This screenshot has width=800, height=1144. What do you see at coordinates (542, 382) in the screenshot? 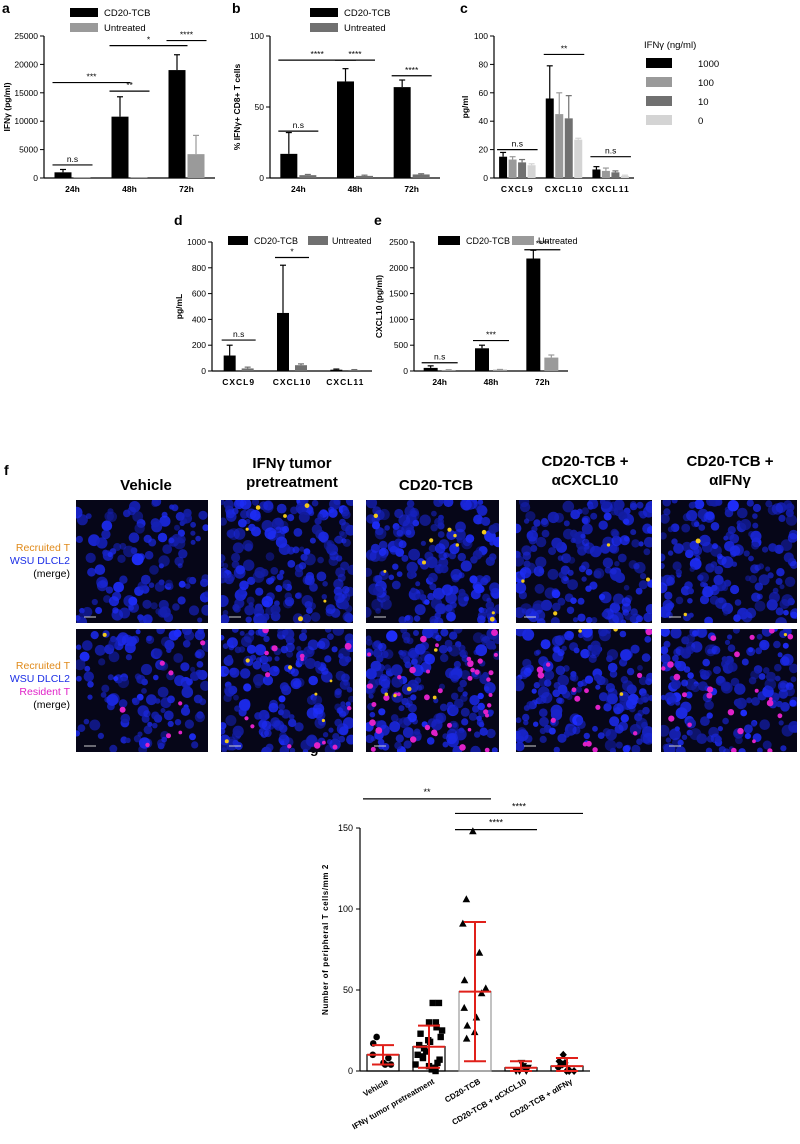
I see `x-tick-label: 72h` at bounding box center [542, 382].